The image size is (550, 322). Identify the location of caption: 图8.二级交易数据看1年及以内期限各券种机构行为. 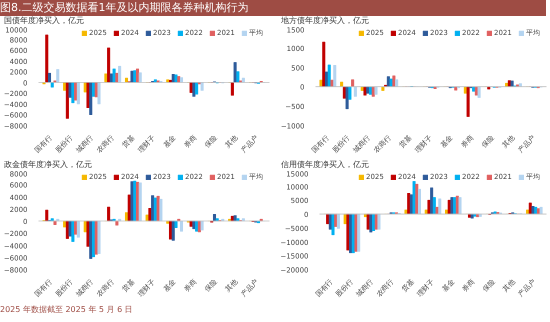
(124, 8).